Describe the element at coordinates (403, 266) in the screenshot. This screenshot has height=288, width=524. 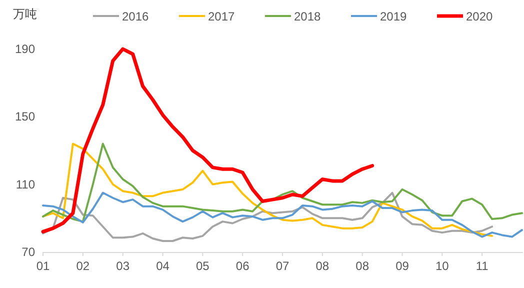
I see `x-tick-label: 09` at that location.